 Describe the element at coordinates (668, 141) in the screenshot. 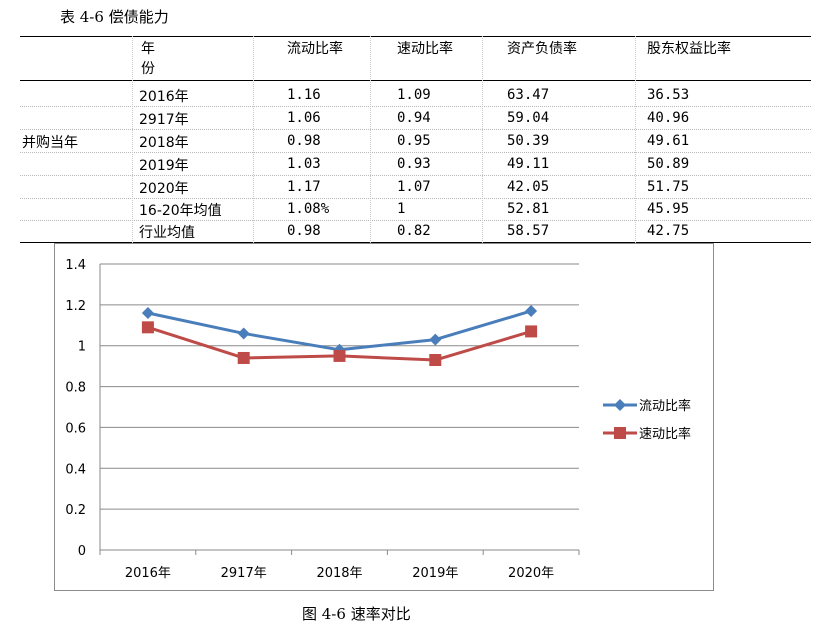

I see `table-cell: 49.61` at that location.